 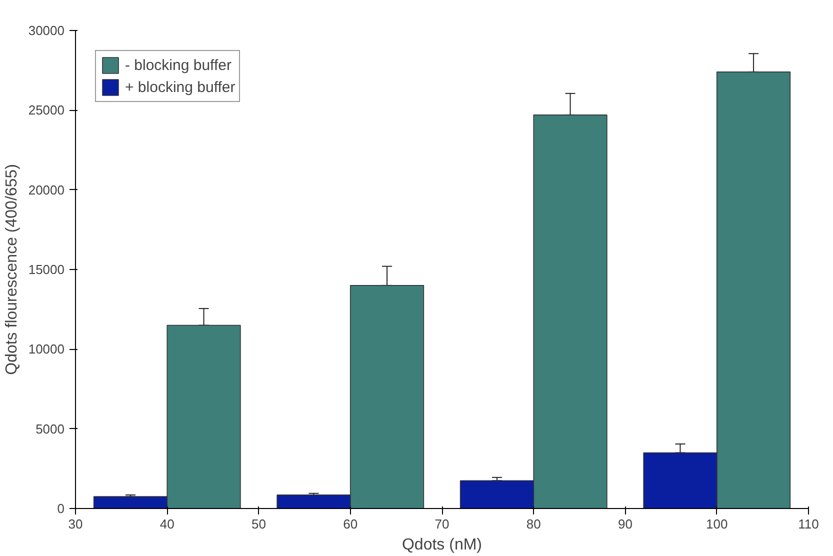 What do you see at coordinates (350, 524) in the screenshot?
I see `x-tick-label: 60` at bounding box center [350, 524].